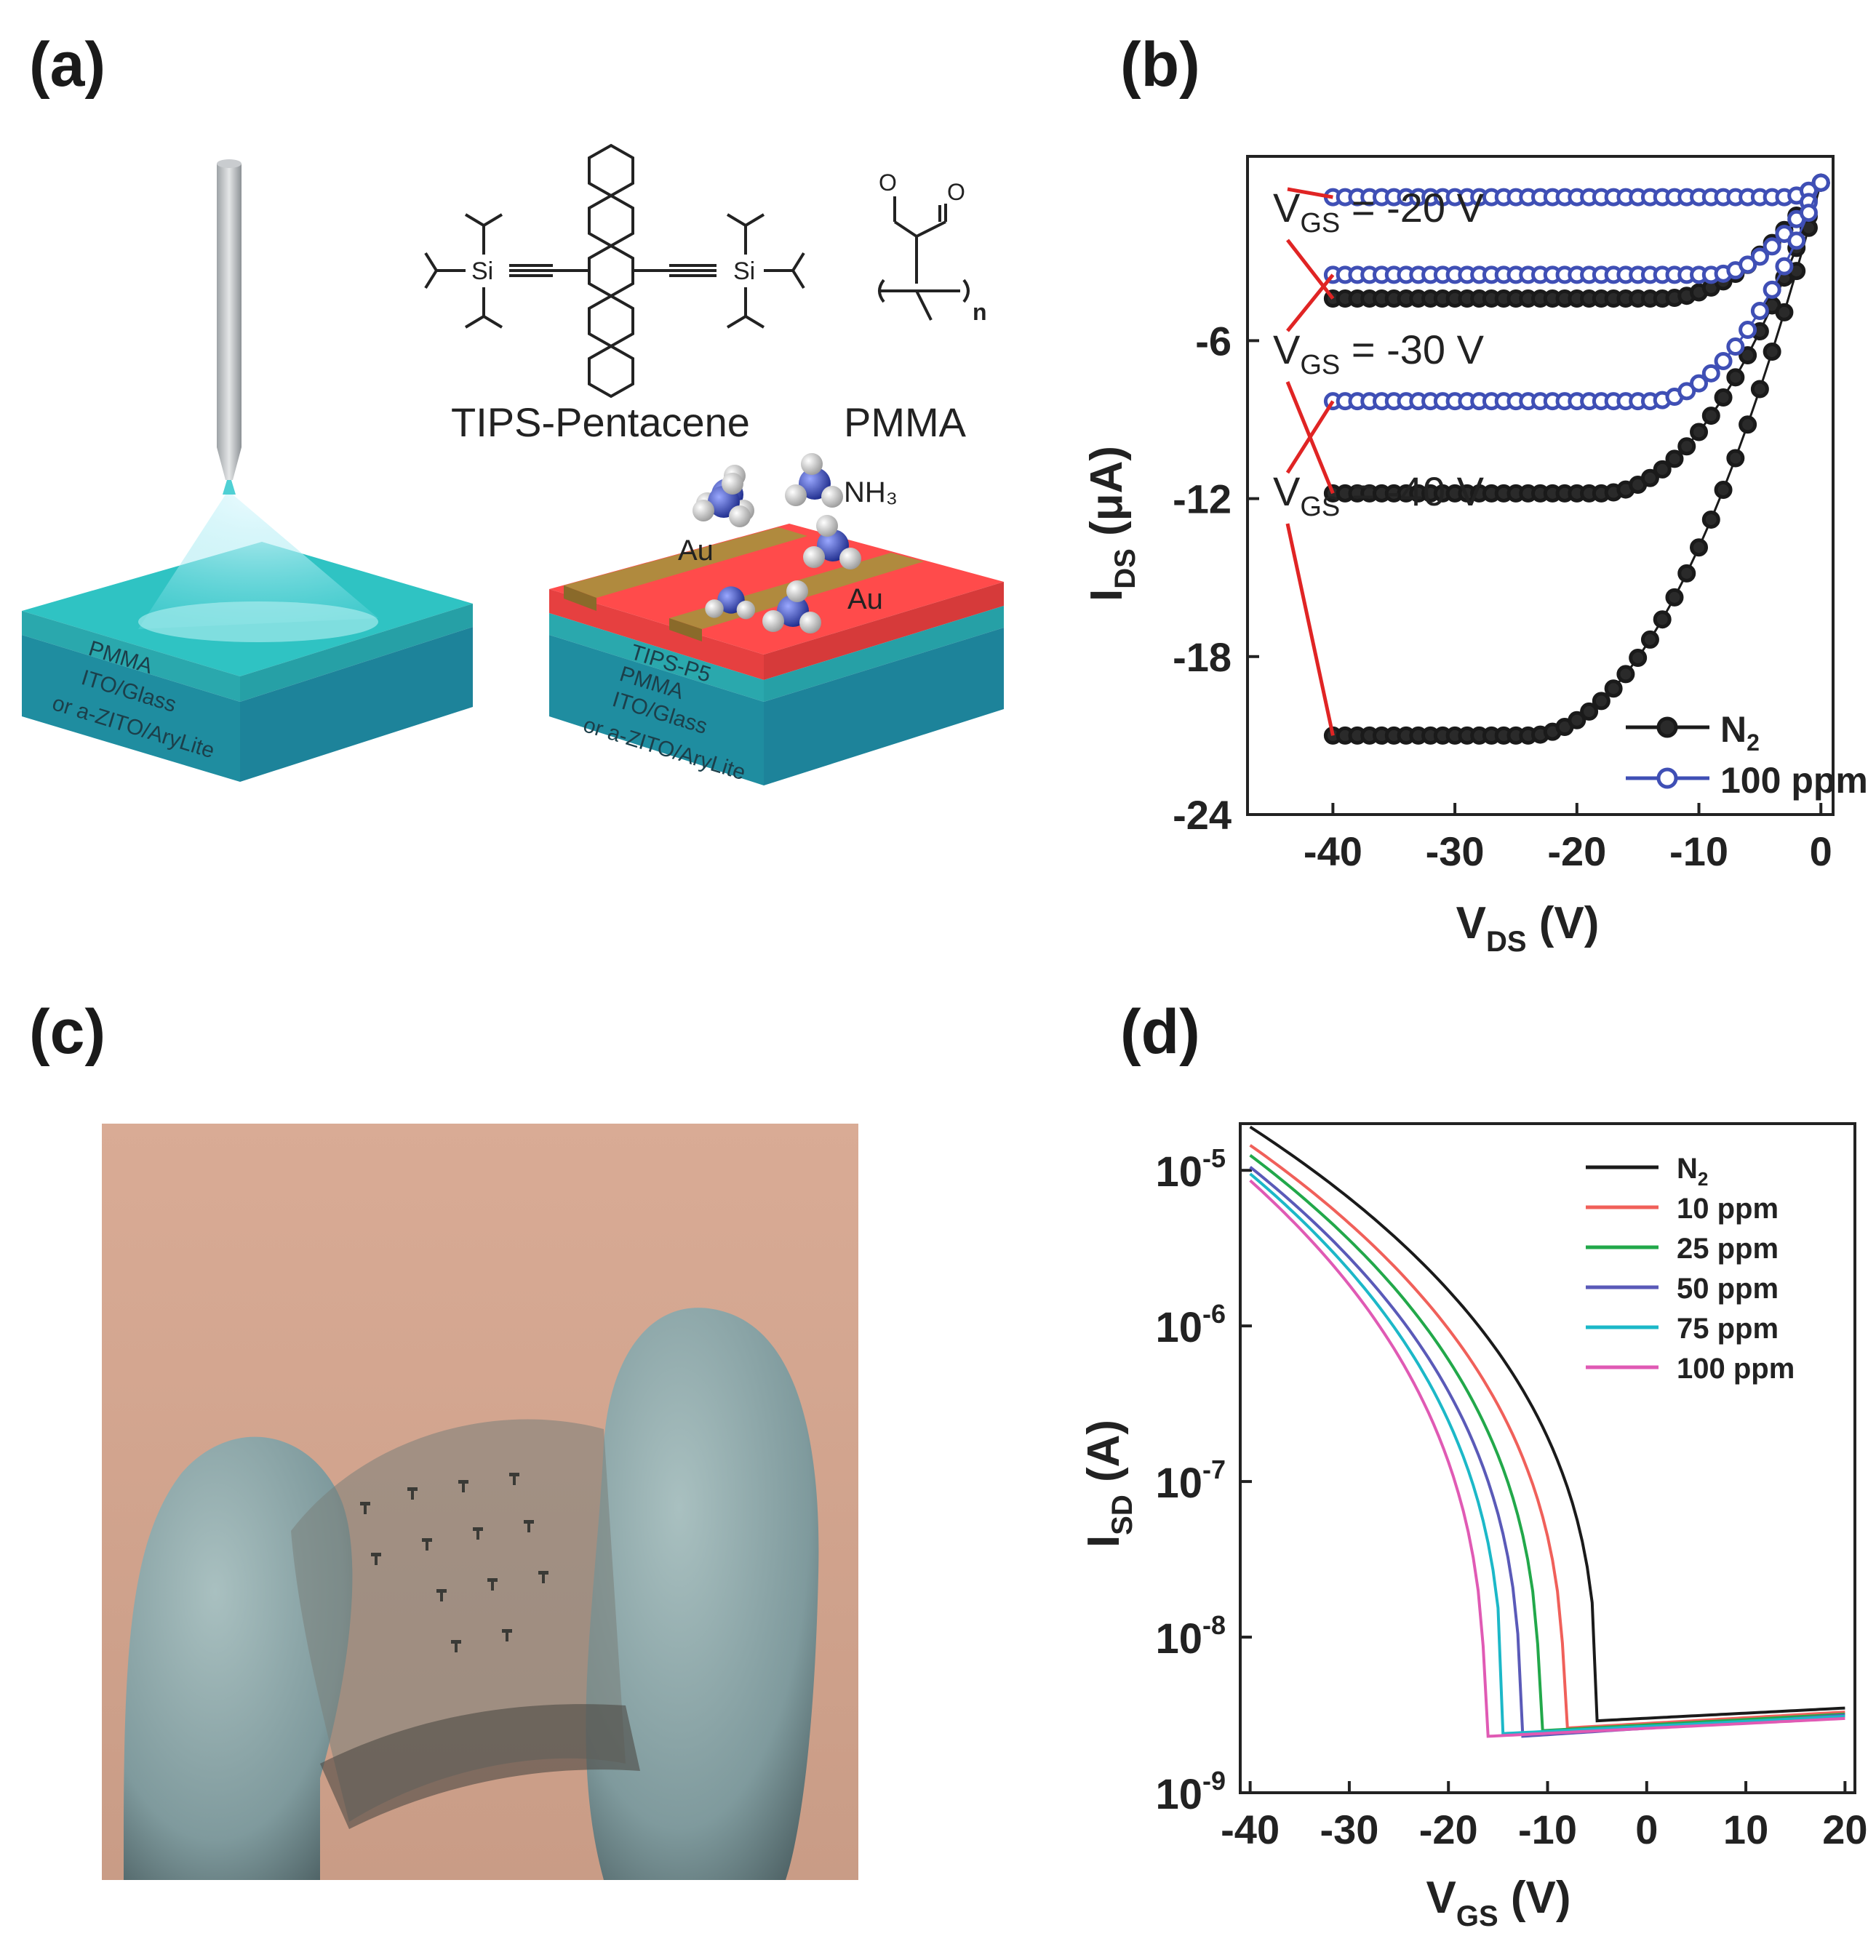  Describe the element at coordinates (1498, 1902) in the screenshot. I see `x-axis-label-d: VGS (V)` at that location.